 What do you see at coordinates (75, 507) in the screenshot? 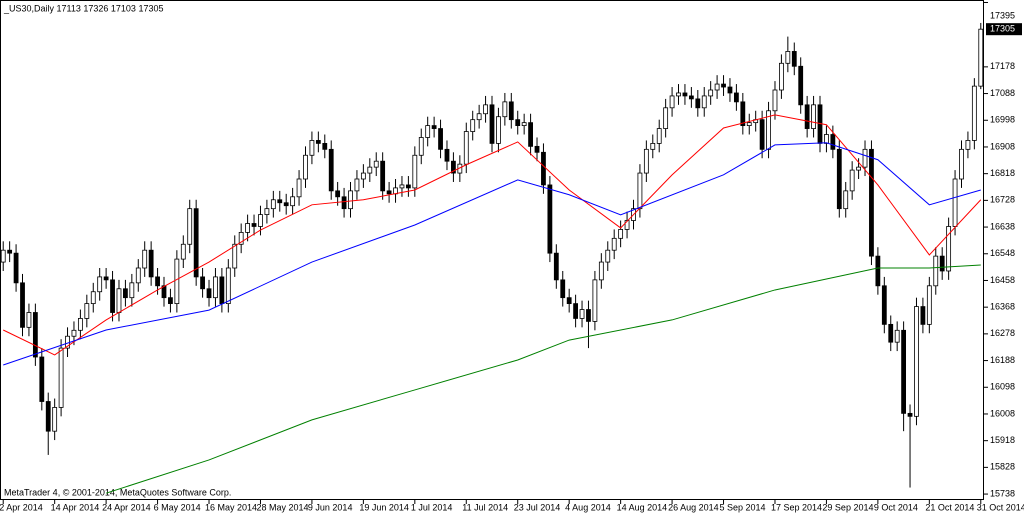
I see `x-tick-label: 14 Apr 2014` at bounding box center [75, 507].